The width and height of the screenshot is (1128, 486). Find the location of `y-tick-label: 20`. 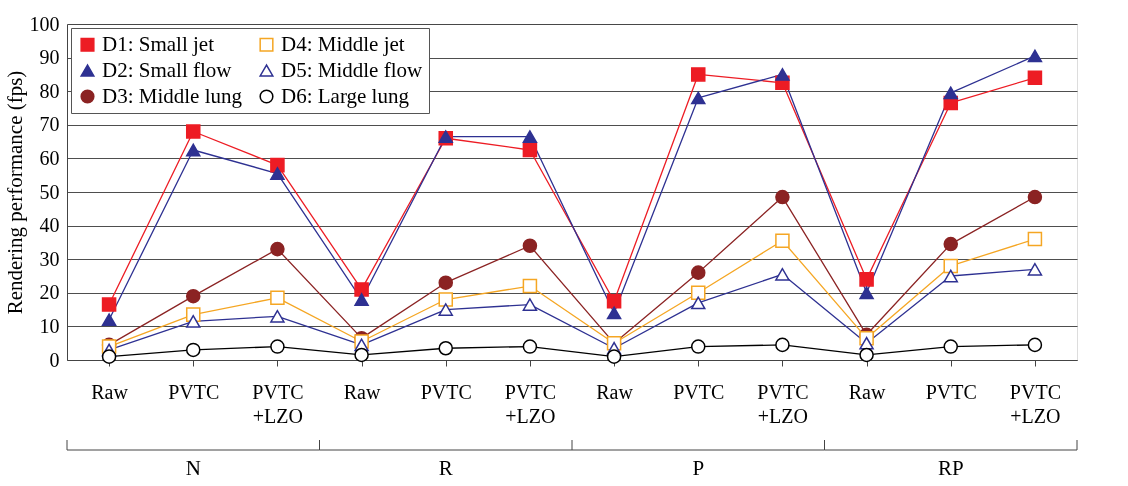

y-tick-label: 20 is located at coordinates (49, 292).